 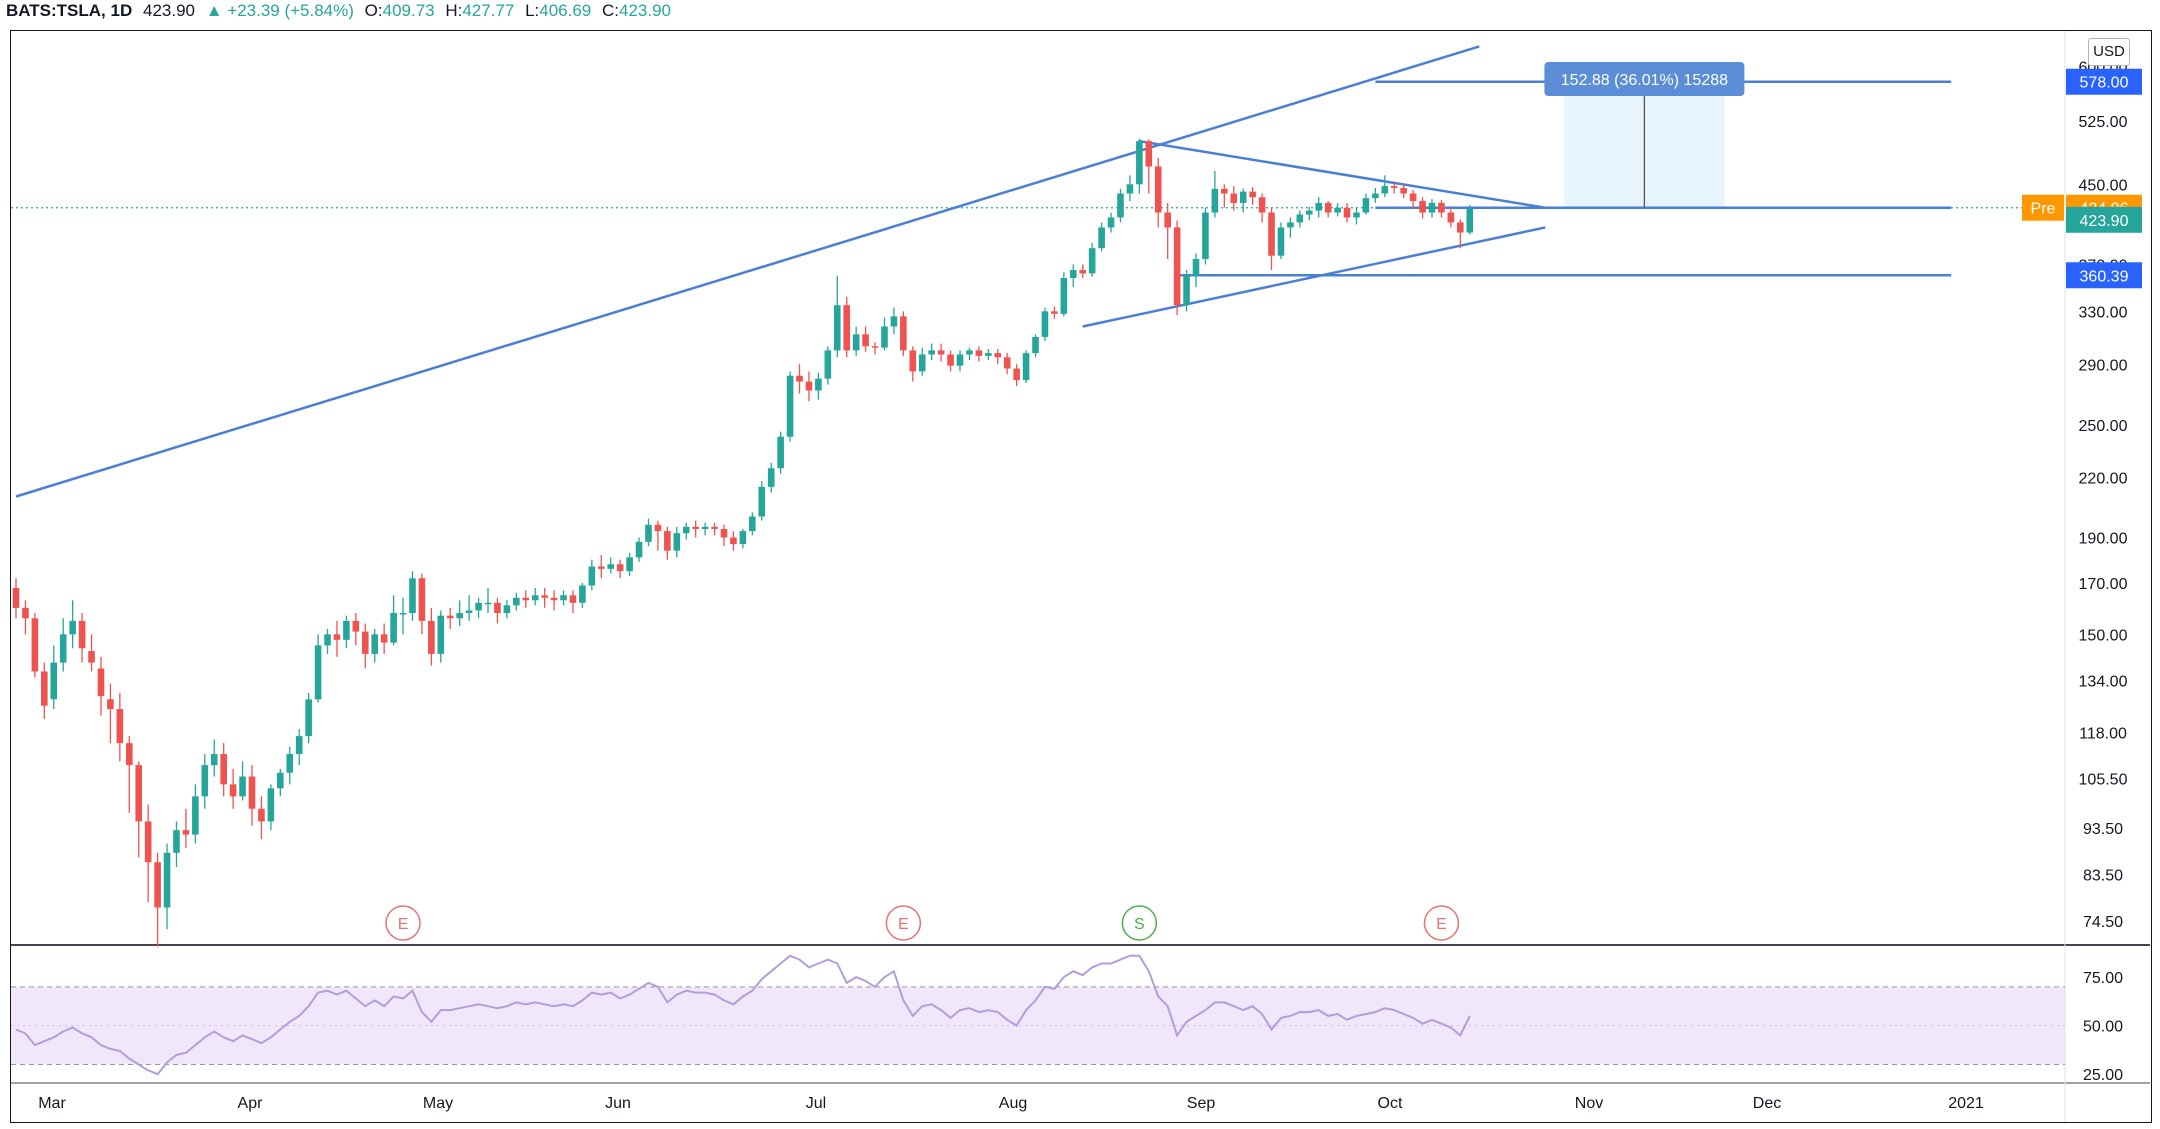 What do you see at coordinates (532, 10) in the screenshot?
I see `low-label: L:` at bounding box center [532, 10].